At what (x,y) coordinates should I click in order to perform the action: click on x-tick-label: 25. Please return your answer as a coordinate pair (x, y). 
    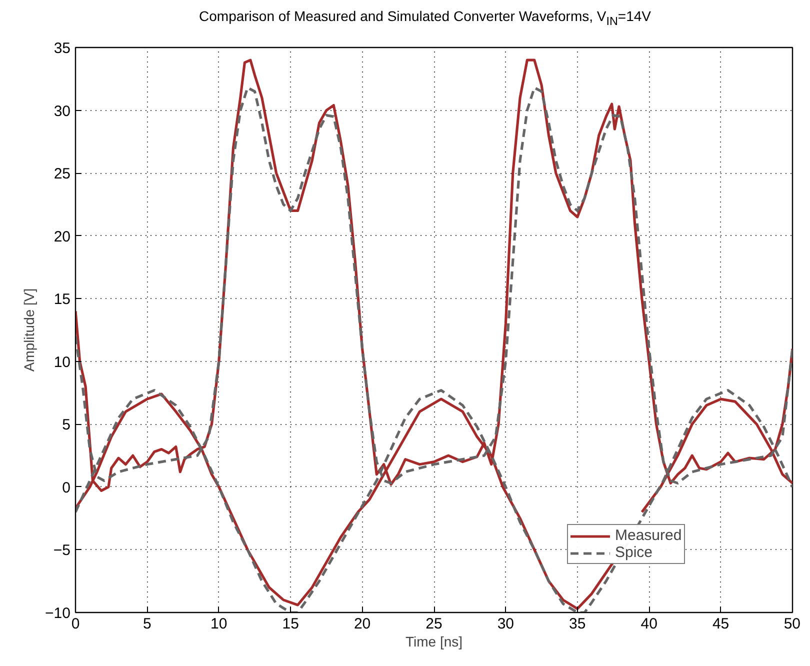
    Looking at the image, I should click on (434, 624).